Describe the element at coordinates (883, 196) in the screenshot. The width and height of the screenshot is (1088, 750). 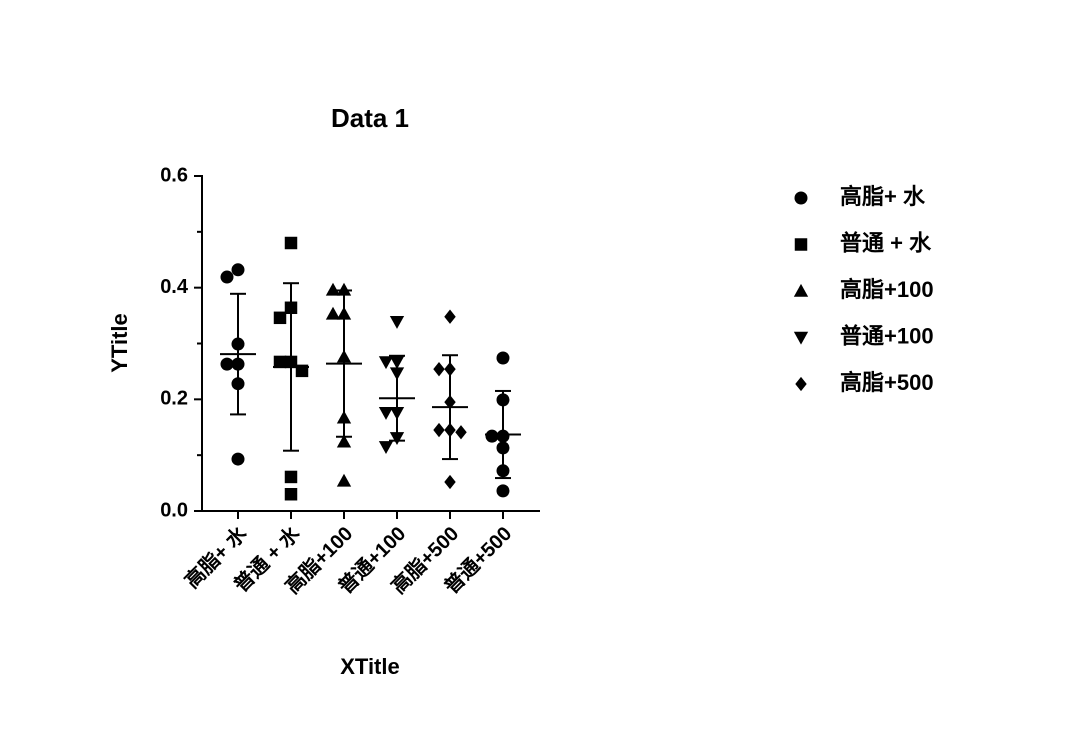
I see `legend-label: 高脂+ 水` at that location.